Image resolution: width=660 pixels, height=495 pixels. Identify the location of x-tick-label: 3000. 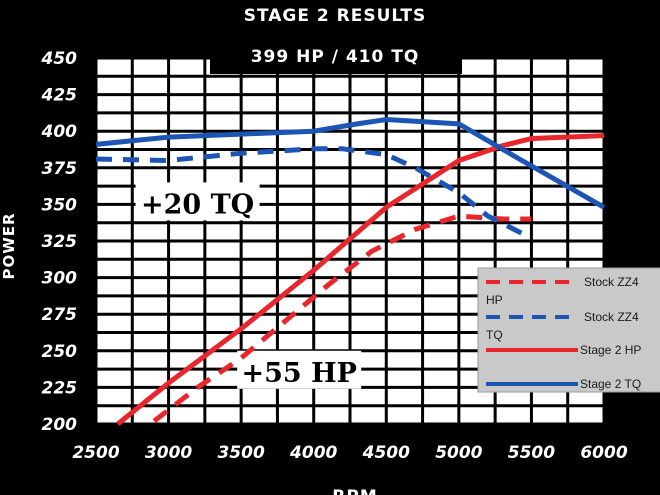
(168, 453).